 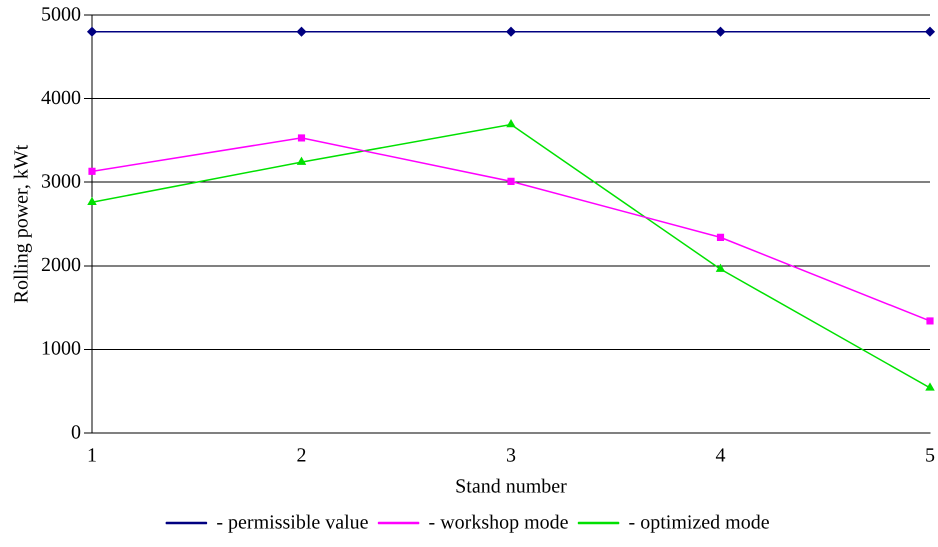 I want to click on legend-label: - optimized mode, so click(x=699, y=522).